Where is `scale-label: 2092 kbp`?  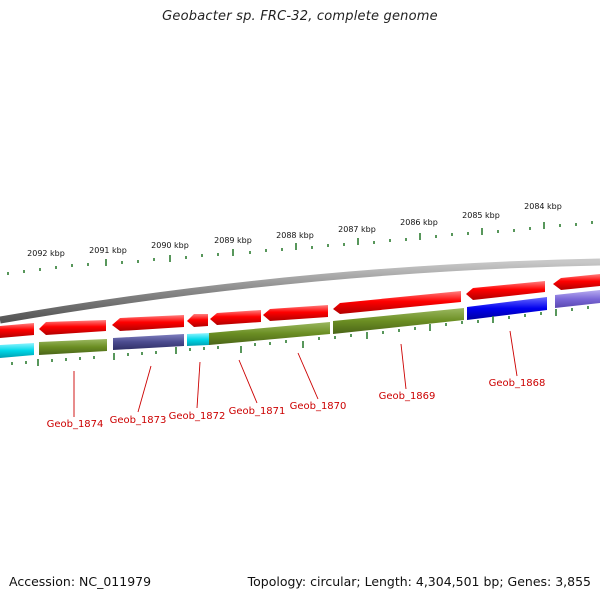 scale-label: 2092 kbp is located at coordinates (46, 253).